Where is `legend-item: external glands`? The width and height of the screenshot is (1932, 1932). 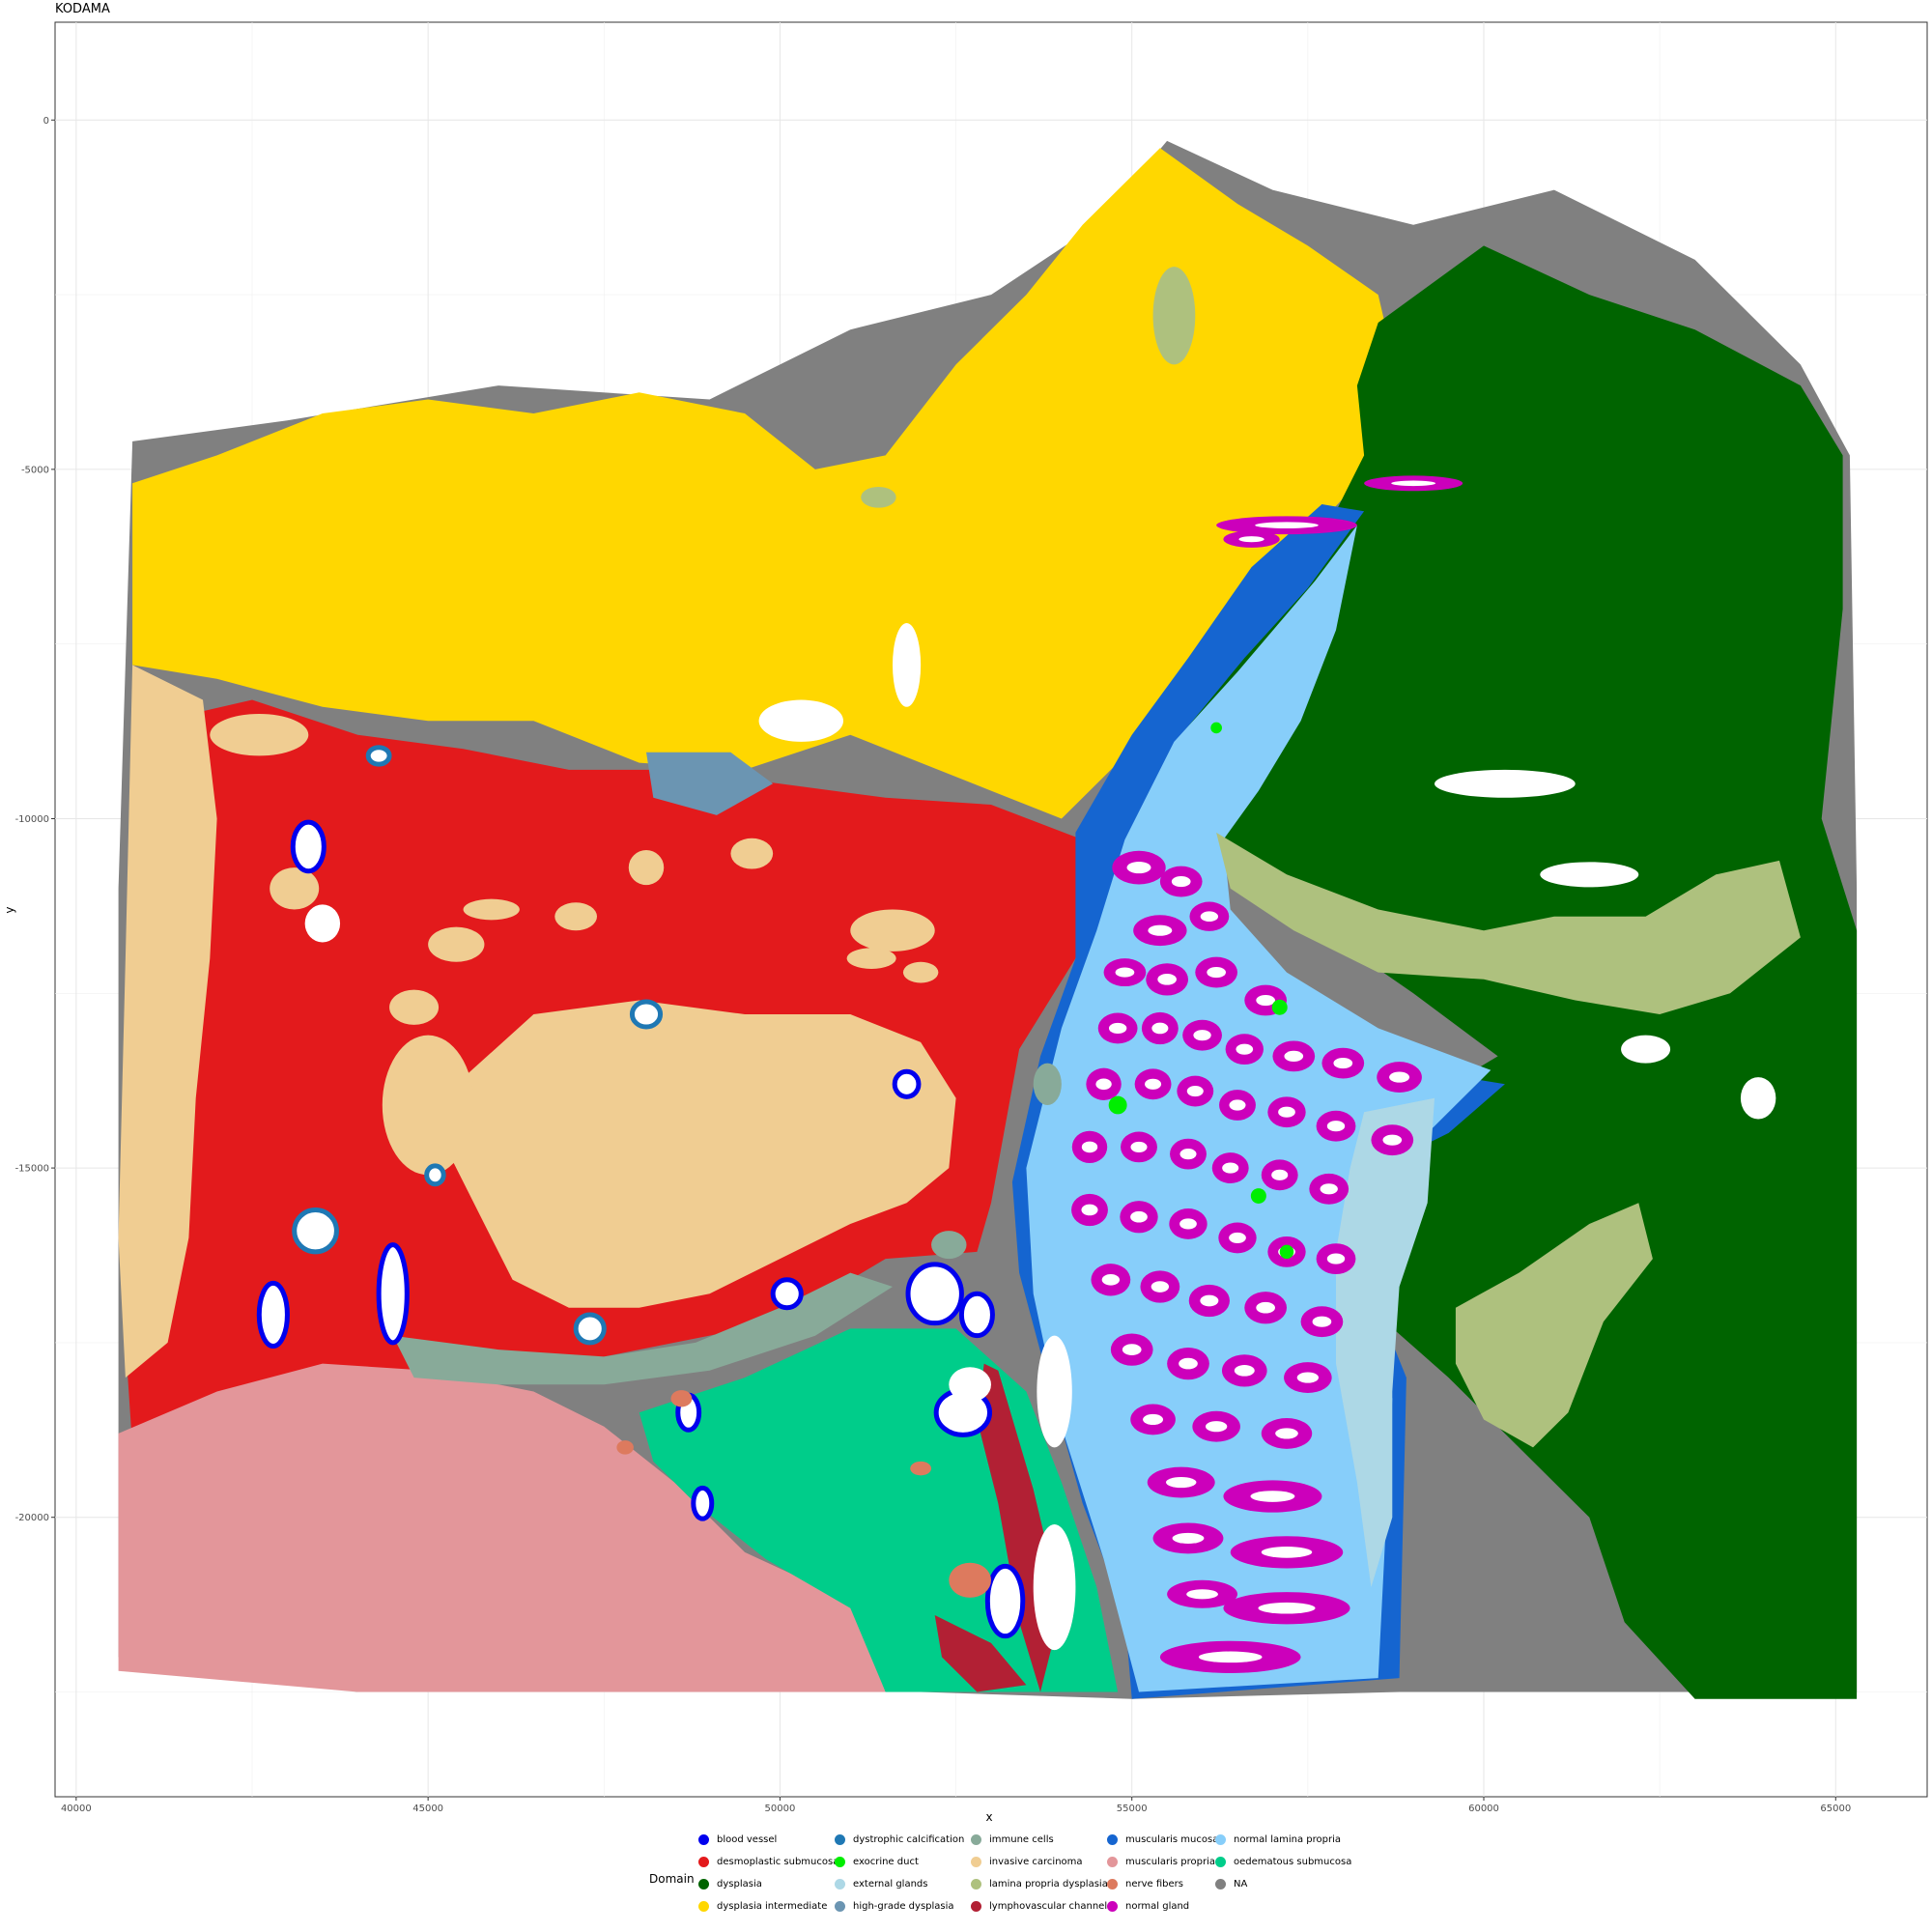 legend-item: external glands is located at coordinates (881, 1884).